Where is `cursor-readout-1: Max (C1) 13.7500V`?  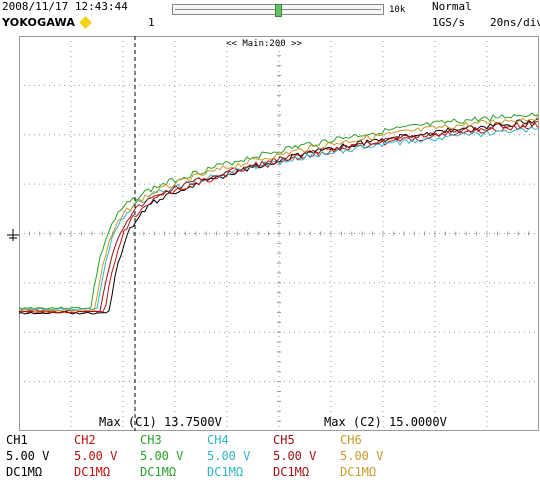
cursor-readout-1: Max (C1) 13.7500V is located at coordinates (160, 422).